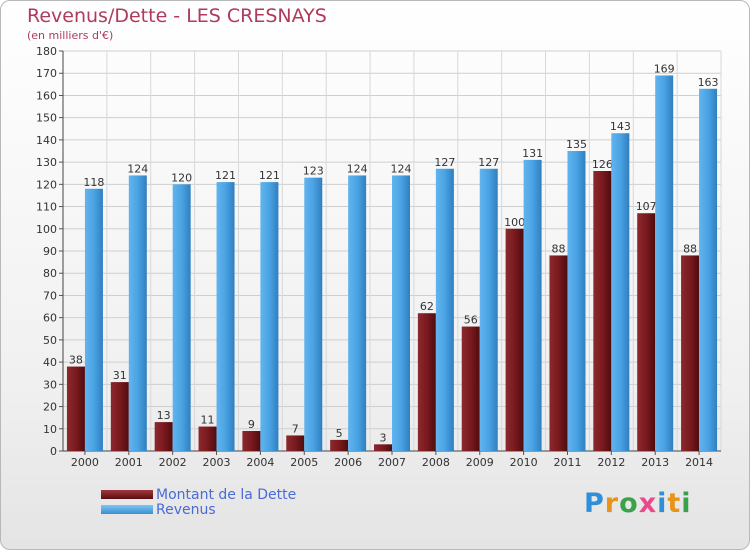 The image size is (750, 550). Describe the element at coordinates (339, 433) in the screenshot. I see `data-label-dette: 5` at that location.